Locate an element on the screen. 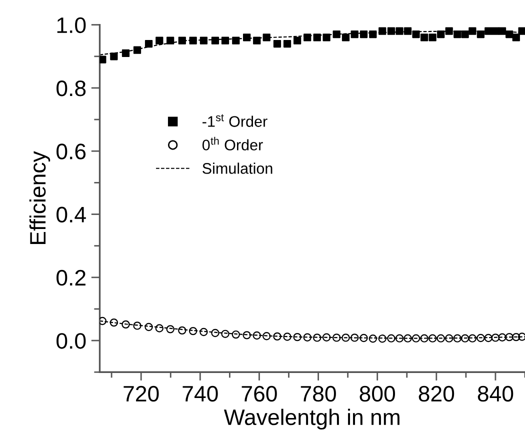 The width and height of the screenshot is (525, 443). y-tick-label: 0.8 is located at coordinates (71, 88).